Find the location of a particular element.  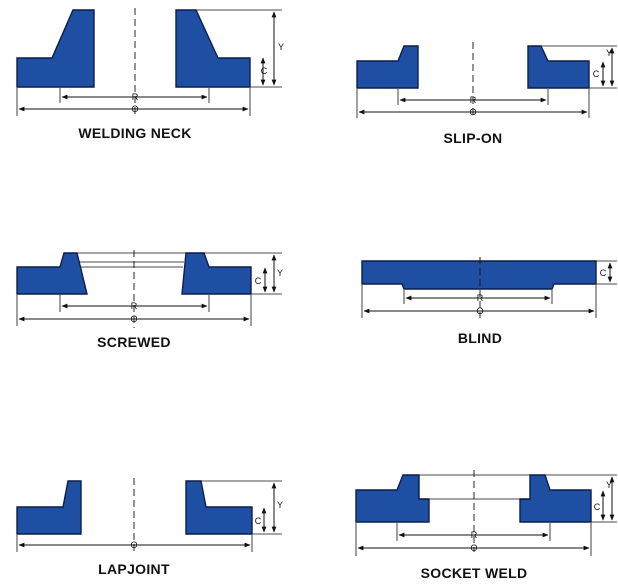

blind-r-label: R is located at coordinates (480, 298).